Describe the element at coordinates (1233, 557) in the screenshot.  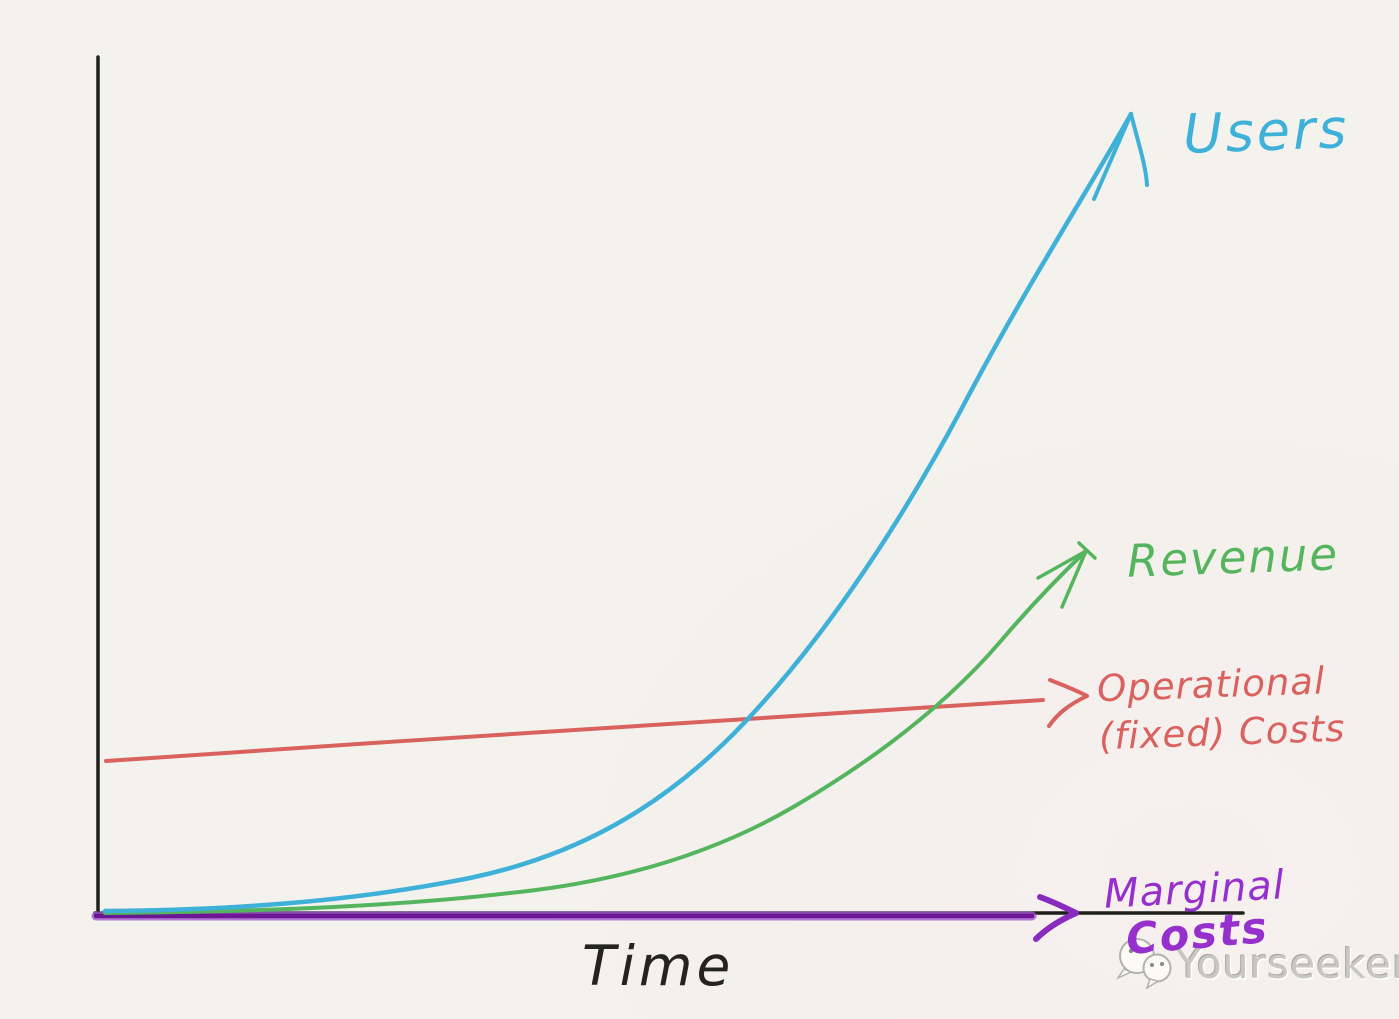
I see `revenue-series-label: Revenue` at that location.